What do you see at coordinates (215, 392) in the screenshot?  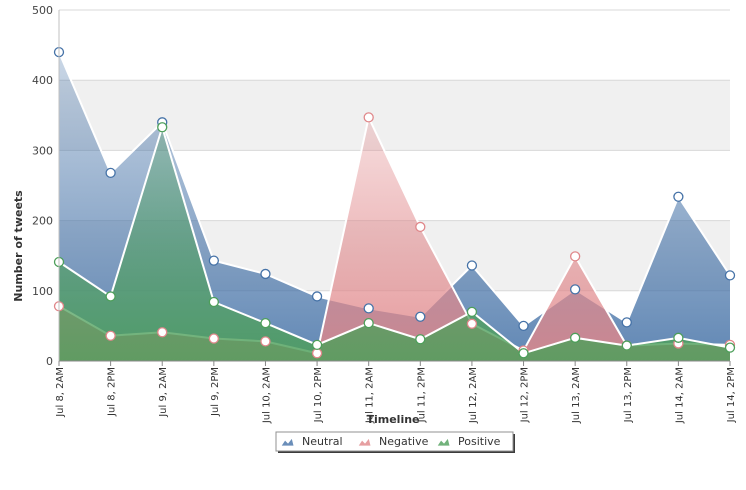 I see `x-tick-label: Jul 9, 2PM` at bounding box center [215, 392].